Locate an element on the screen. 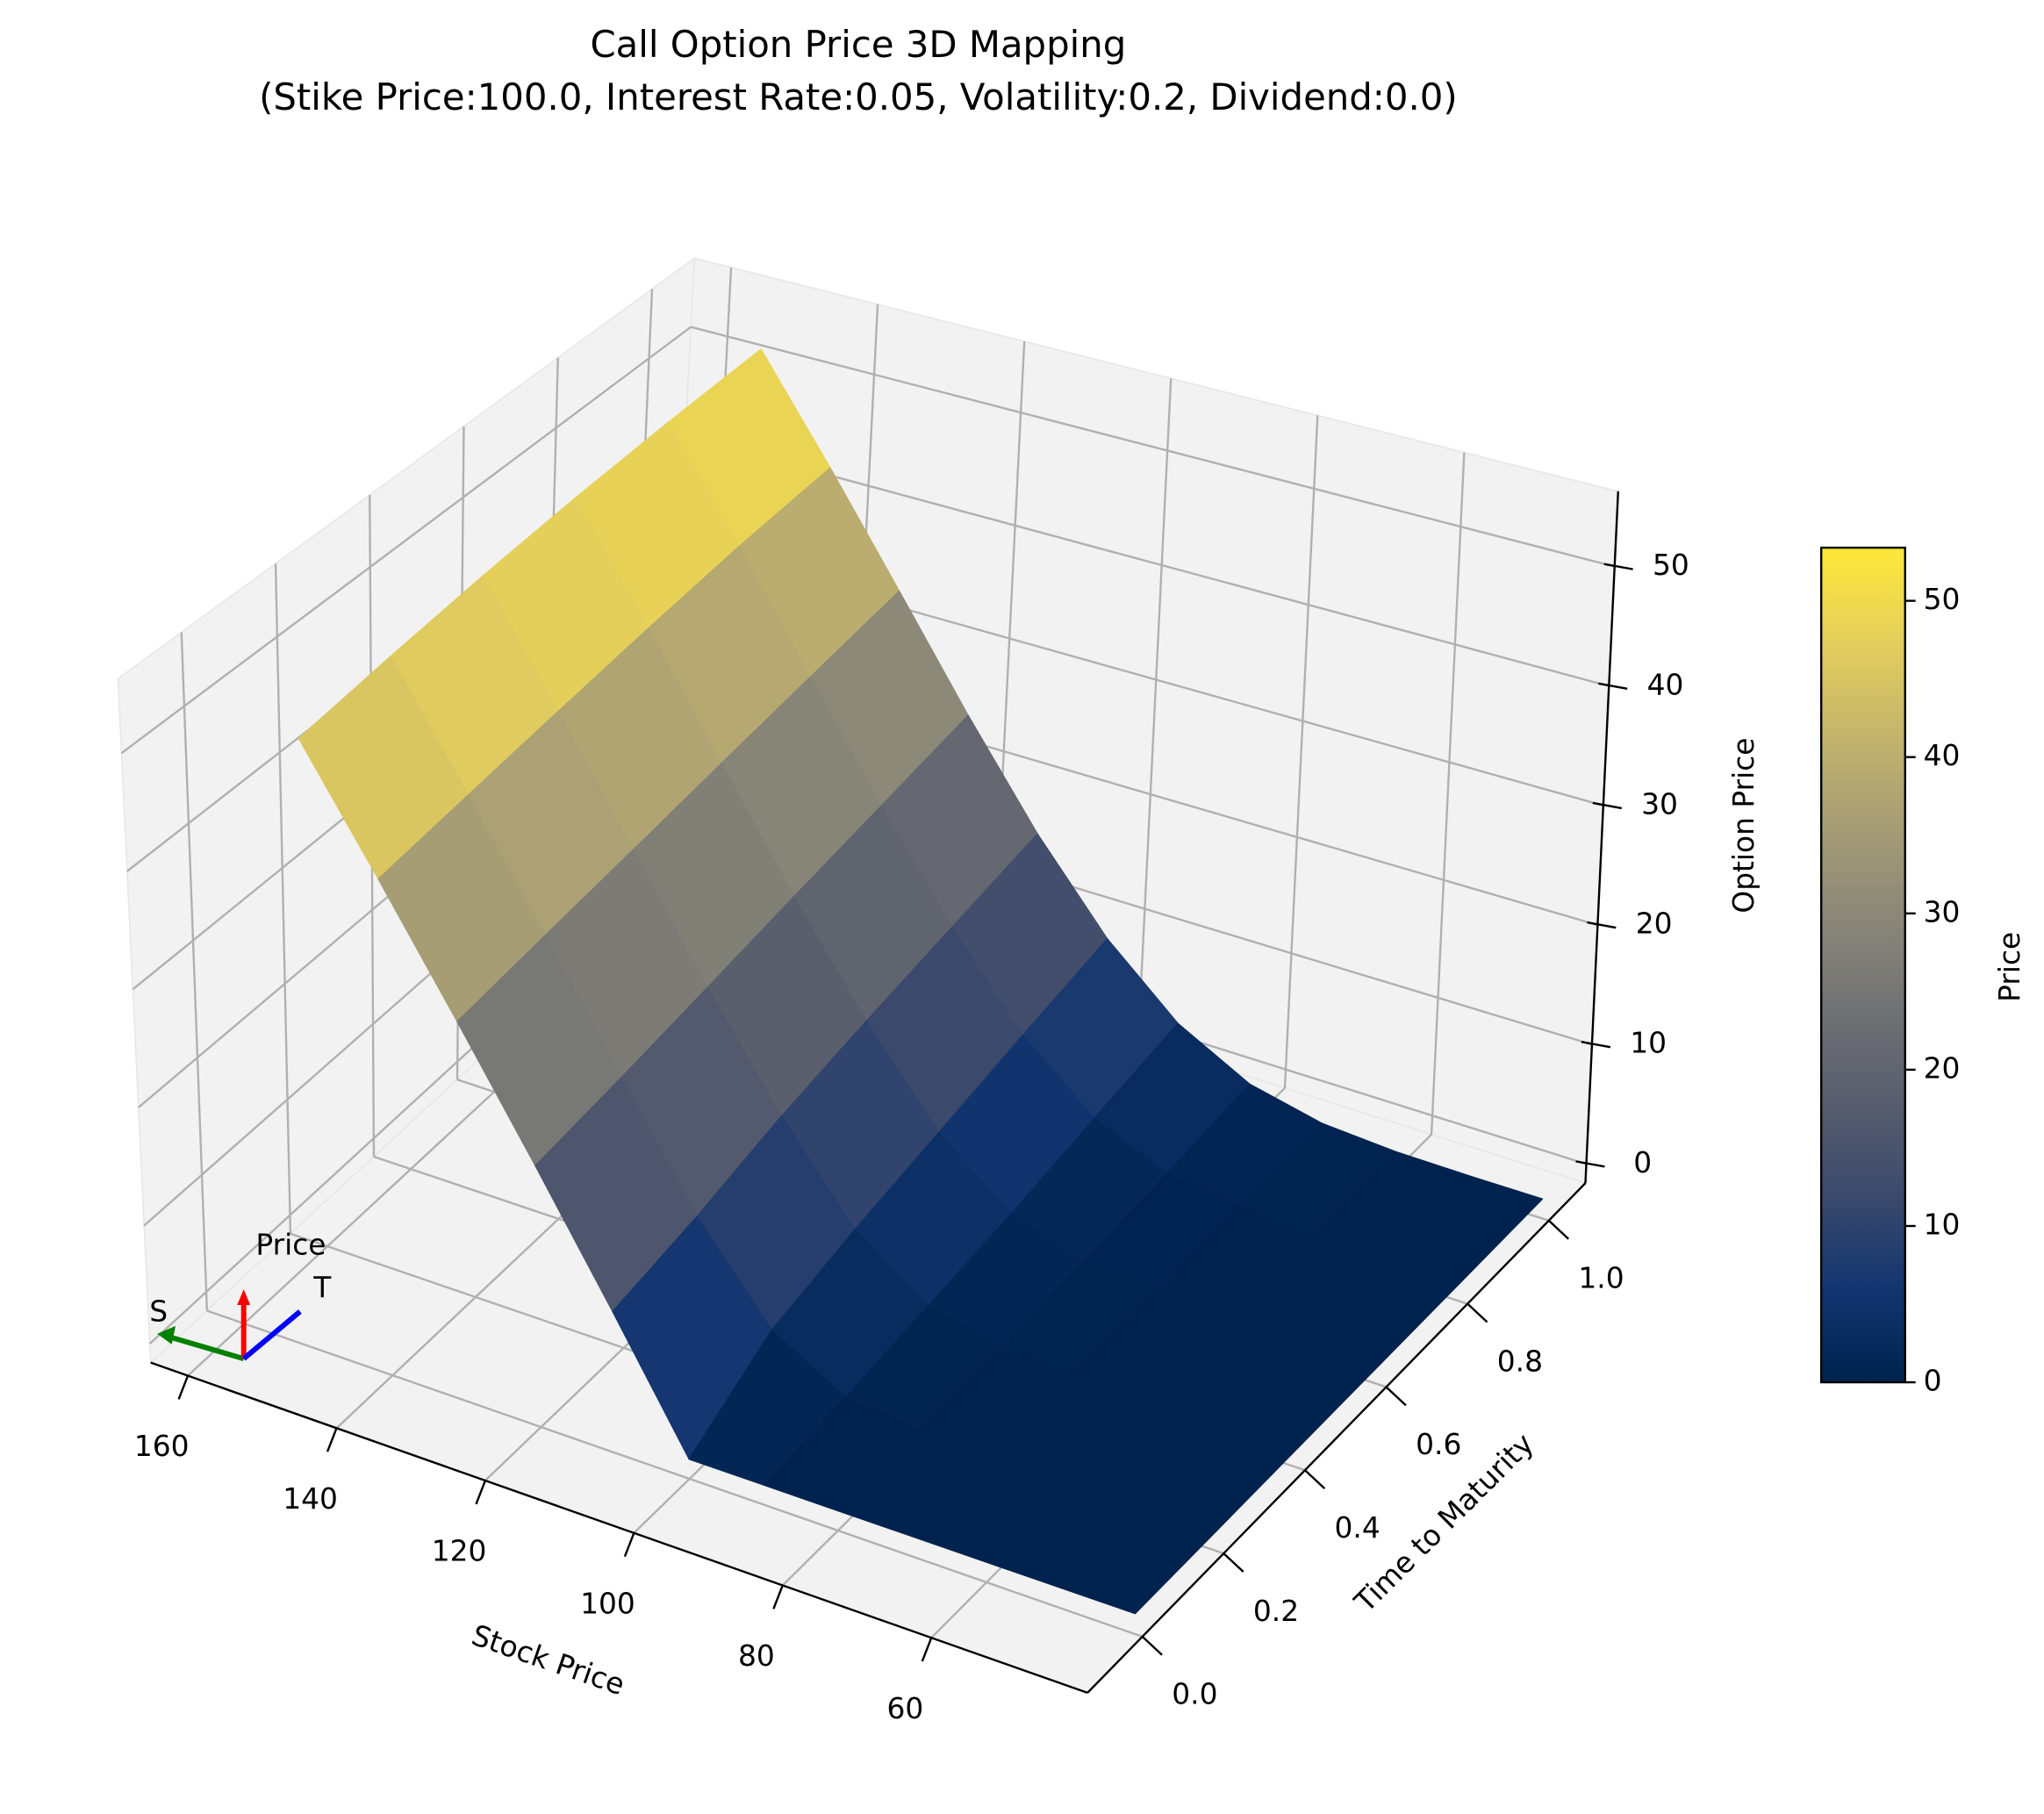 The height and width of the screenshot is (1814, 2044). y-tick-label: 1.0 is located at coordinates (1601, 1277).